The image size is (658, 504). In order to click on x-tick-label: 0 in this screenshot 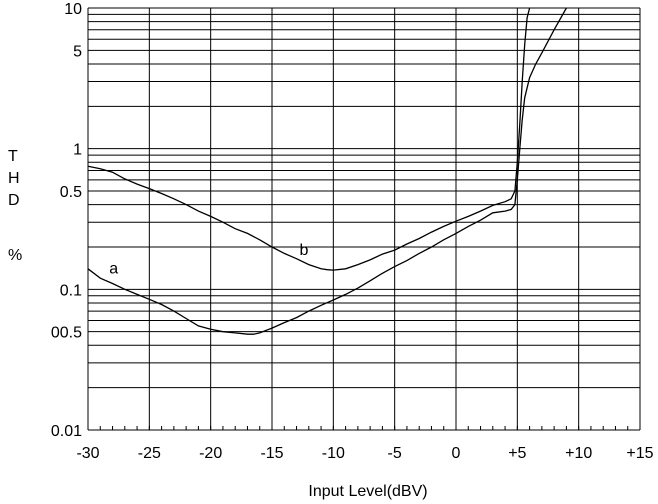, I will do `click(456, 453)`.